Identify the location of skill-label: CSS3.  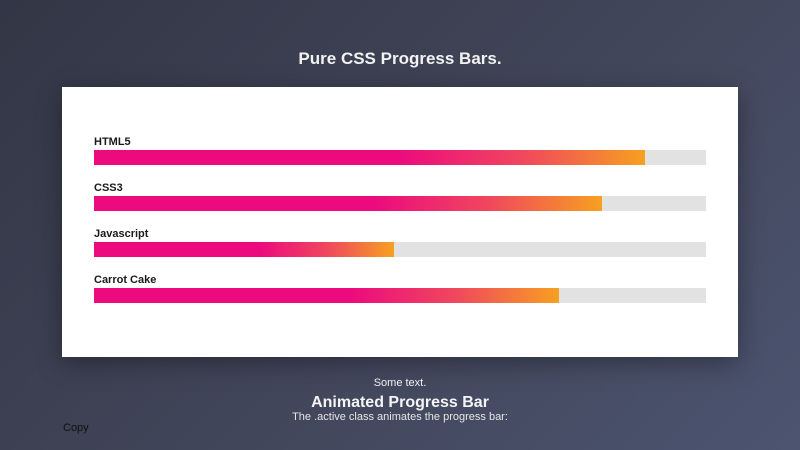
(108, 188).